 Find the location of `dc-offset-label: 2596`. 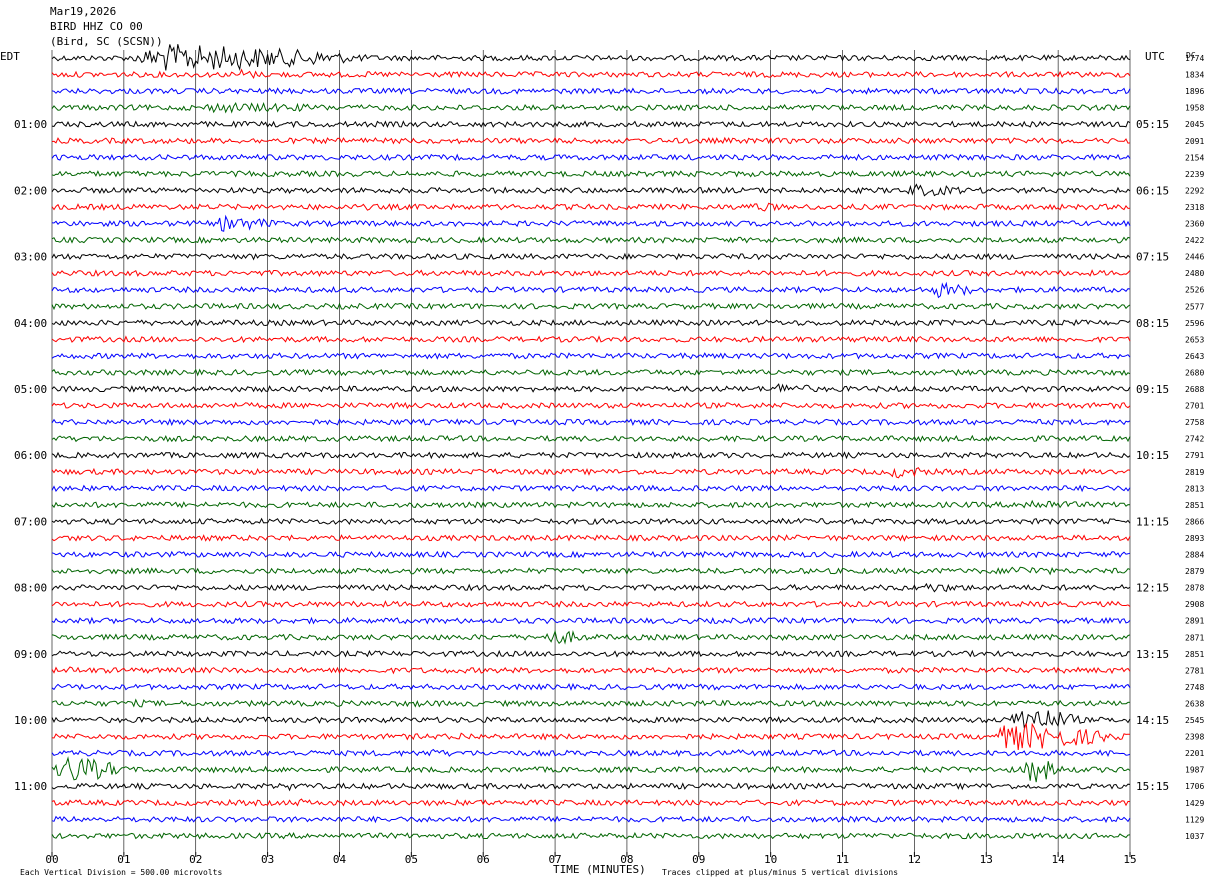

dc-offset-label: 2596 is located at coordinates (1194, 323).